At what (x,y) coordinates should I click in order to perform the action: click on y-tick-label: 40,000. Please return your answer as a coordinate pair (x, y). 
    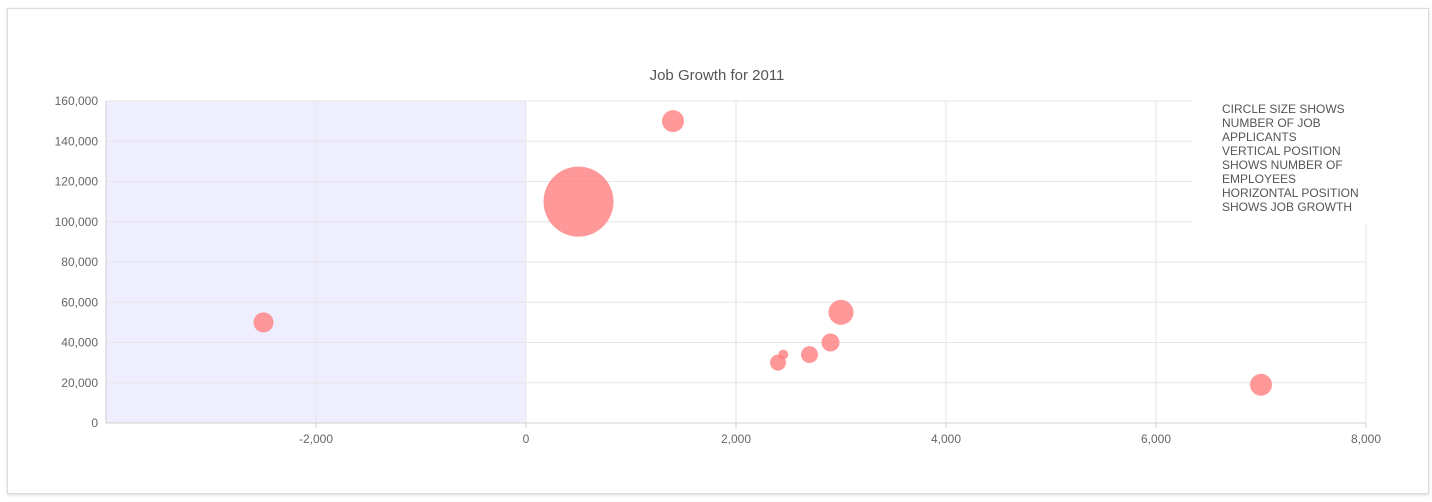
    Looking at the image, I should click on (79, 343).